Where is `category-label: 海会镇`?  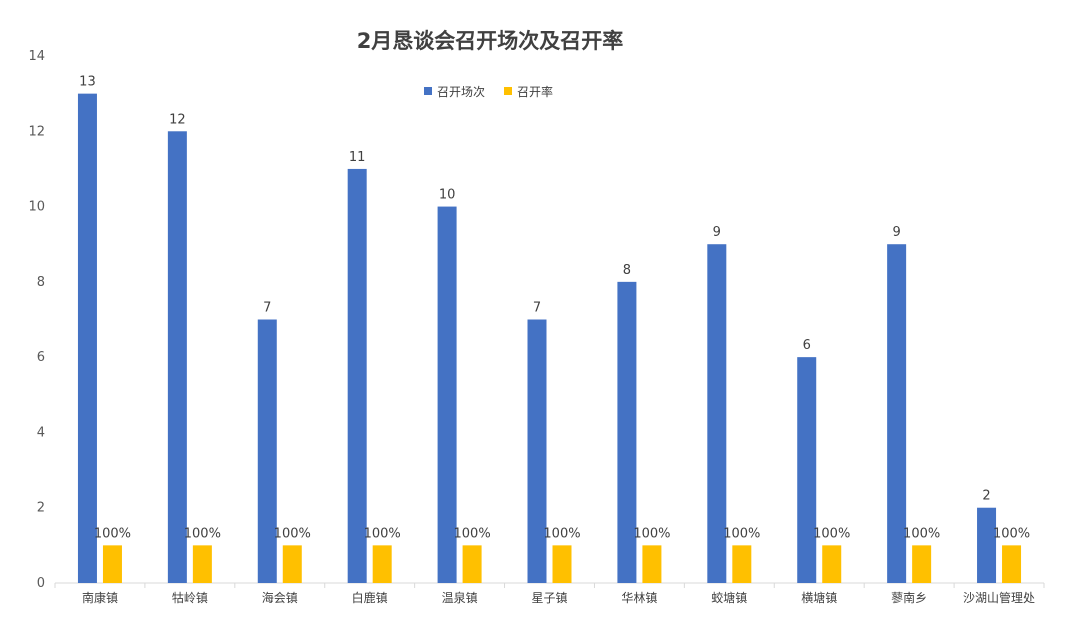 category-label: 海会镇 is located at coordinates (280, 597).